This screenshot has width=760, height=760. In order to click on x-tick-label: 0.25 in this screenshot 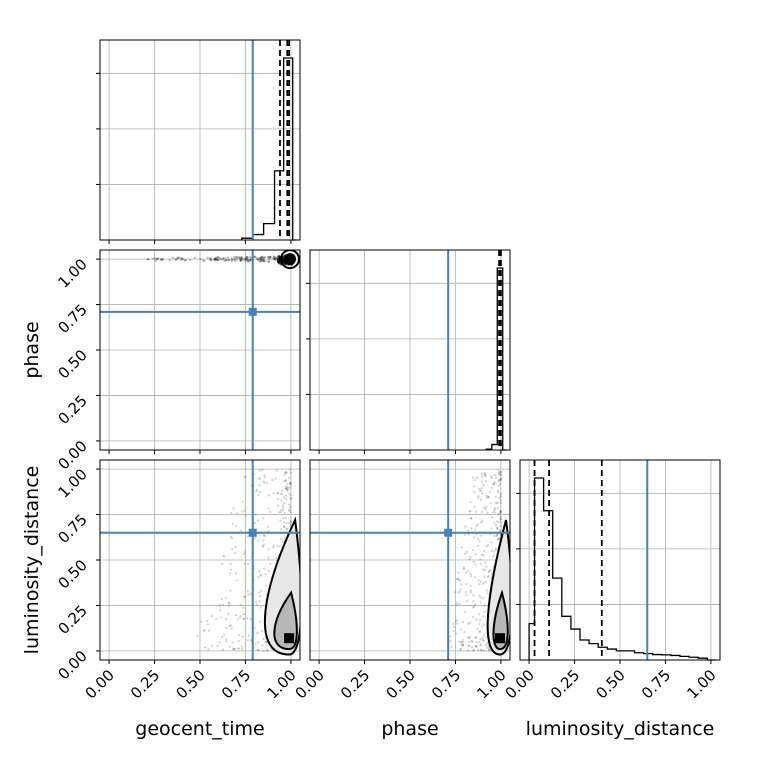, I will do `click(565, 684)`.